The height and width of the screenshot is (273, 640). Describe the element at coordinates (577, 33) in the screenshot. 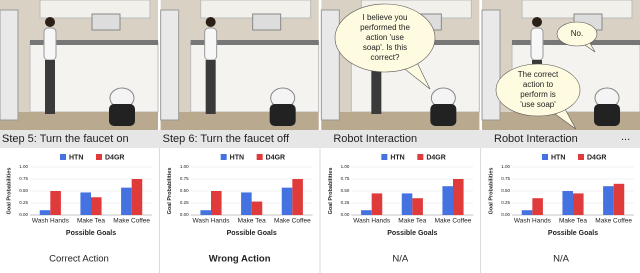

I see `bubble-text: No.` at that location.